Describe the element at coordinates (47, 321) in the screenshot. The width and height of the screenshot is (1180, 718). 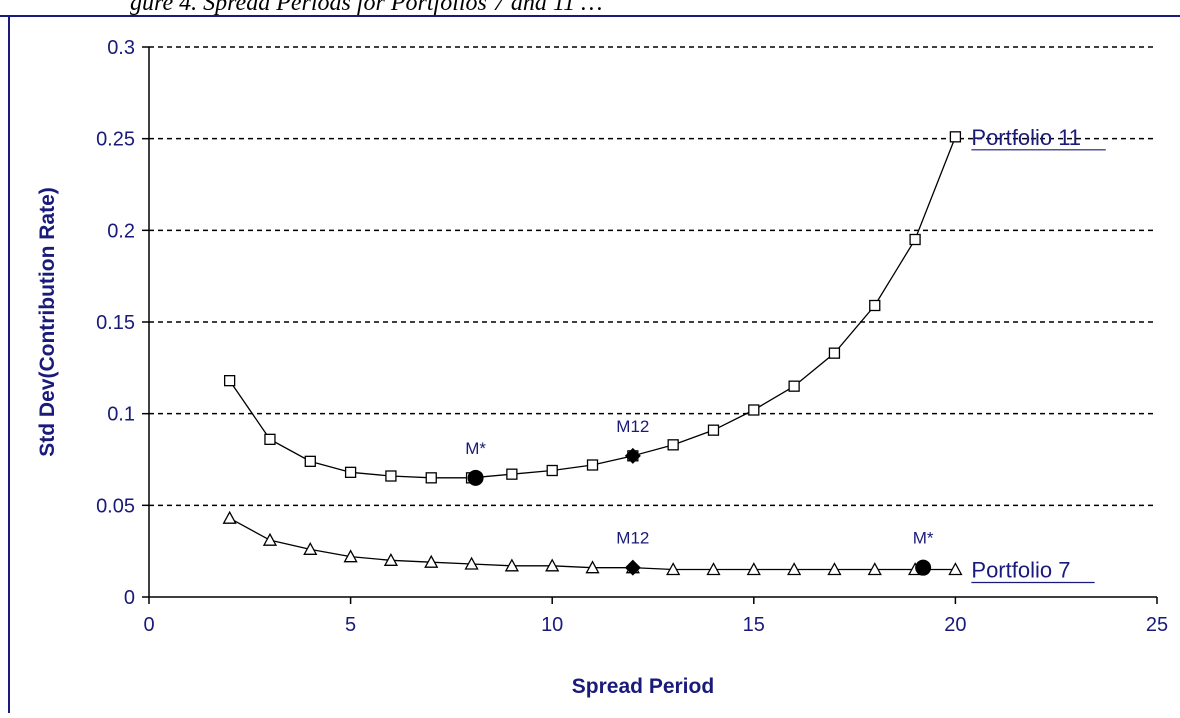
I see `y-axis-title: Std Dev(Contribution Rate)` at that location.